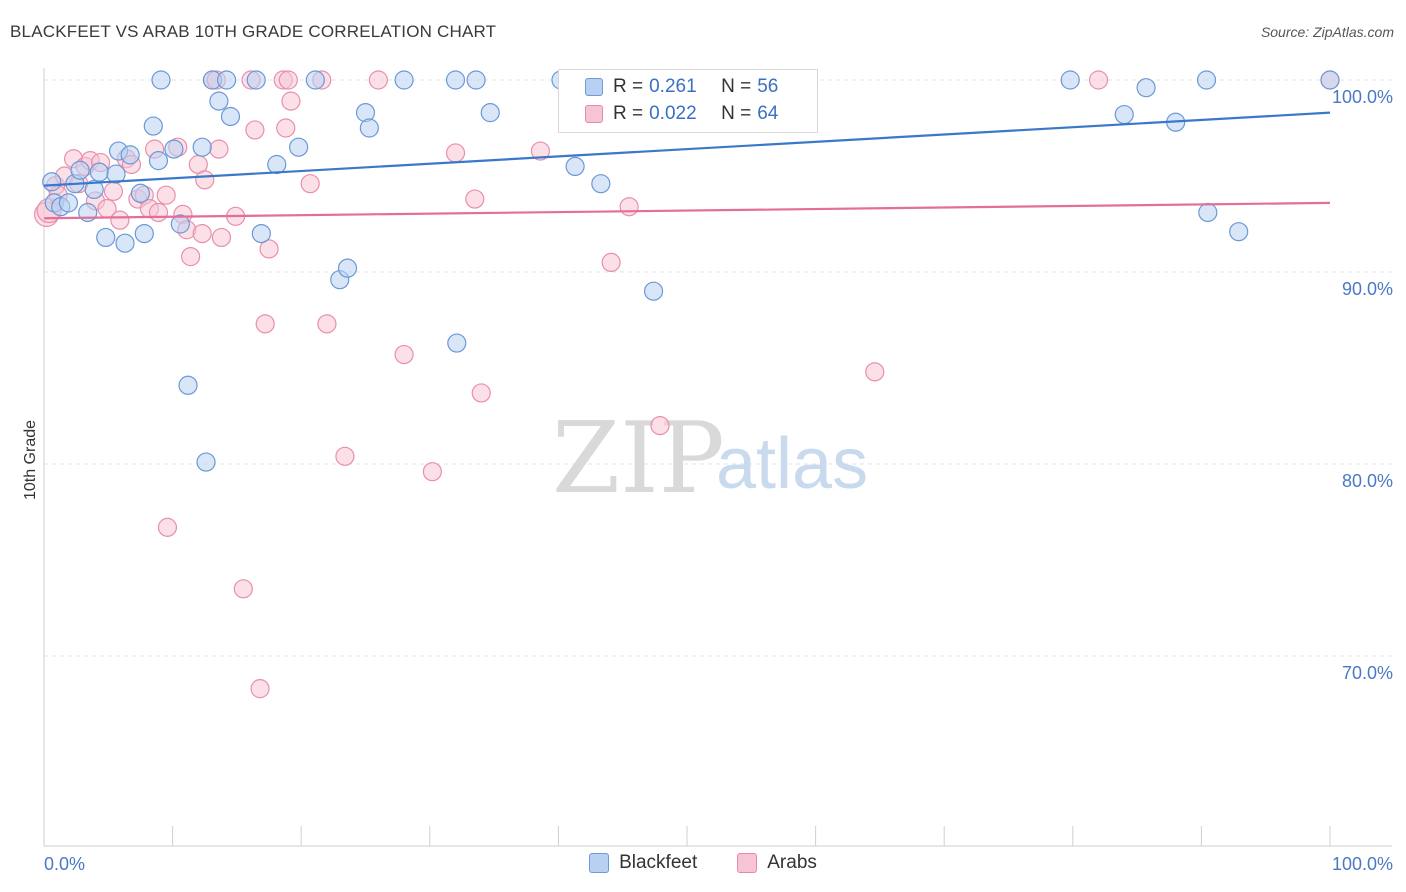  Describe the element at coordinates (1362, 864) in the screenshot. I see `x-tick-label: 100.0%` at that location.